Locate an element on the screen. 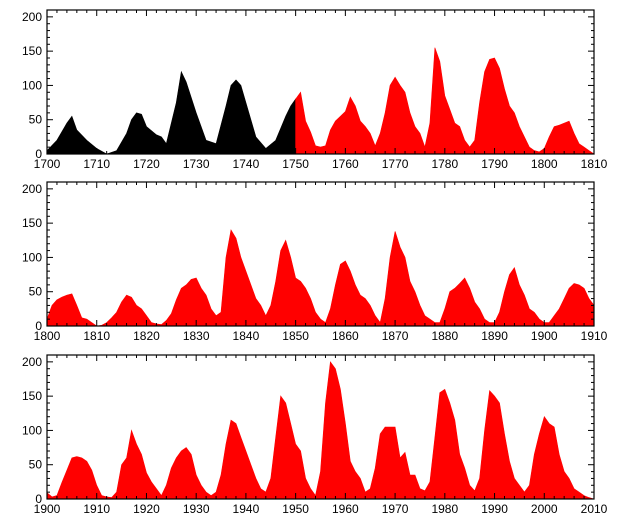 This screenshot has height=524, width=618. x-tick-label: 1750 is located at coordinates (295, 164).